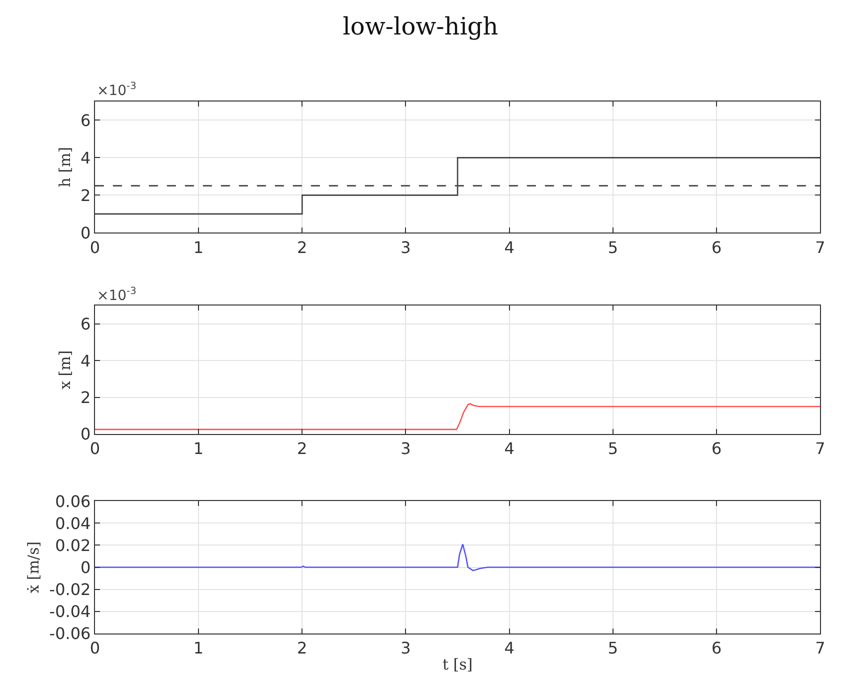 The height and width of the screenshot is (694, 841). I want to click on x-axis-title: t [s], so click(457, 665).